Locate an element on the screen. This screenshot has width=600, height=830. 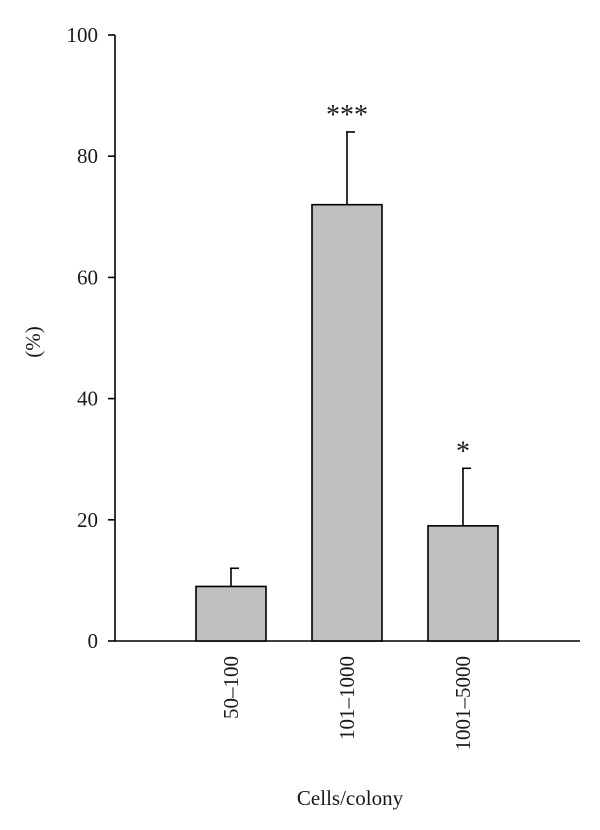
y-tick-label: 0 is located at coordinates (93, 641).